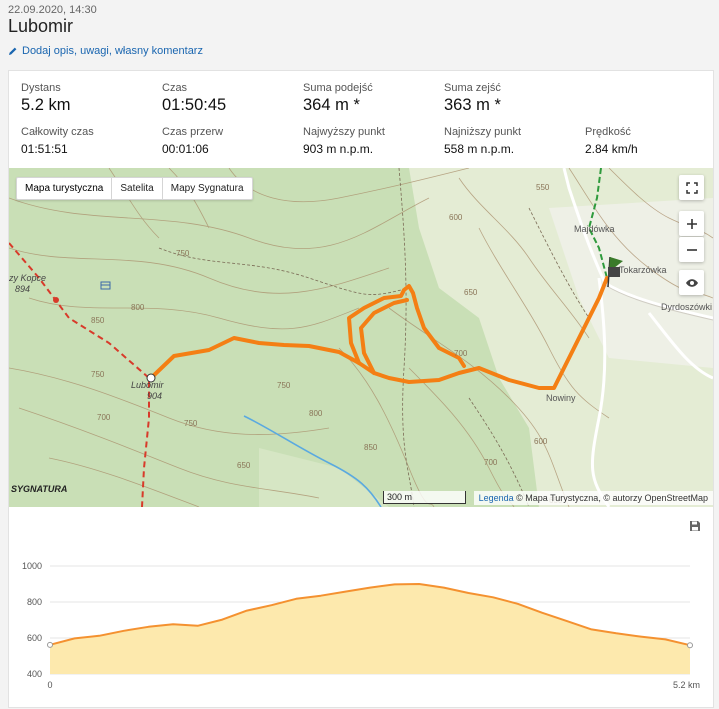  I want to click on sygnatura-logo: SYGNATURA, so click(39, 489).